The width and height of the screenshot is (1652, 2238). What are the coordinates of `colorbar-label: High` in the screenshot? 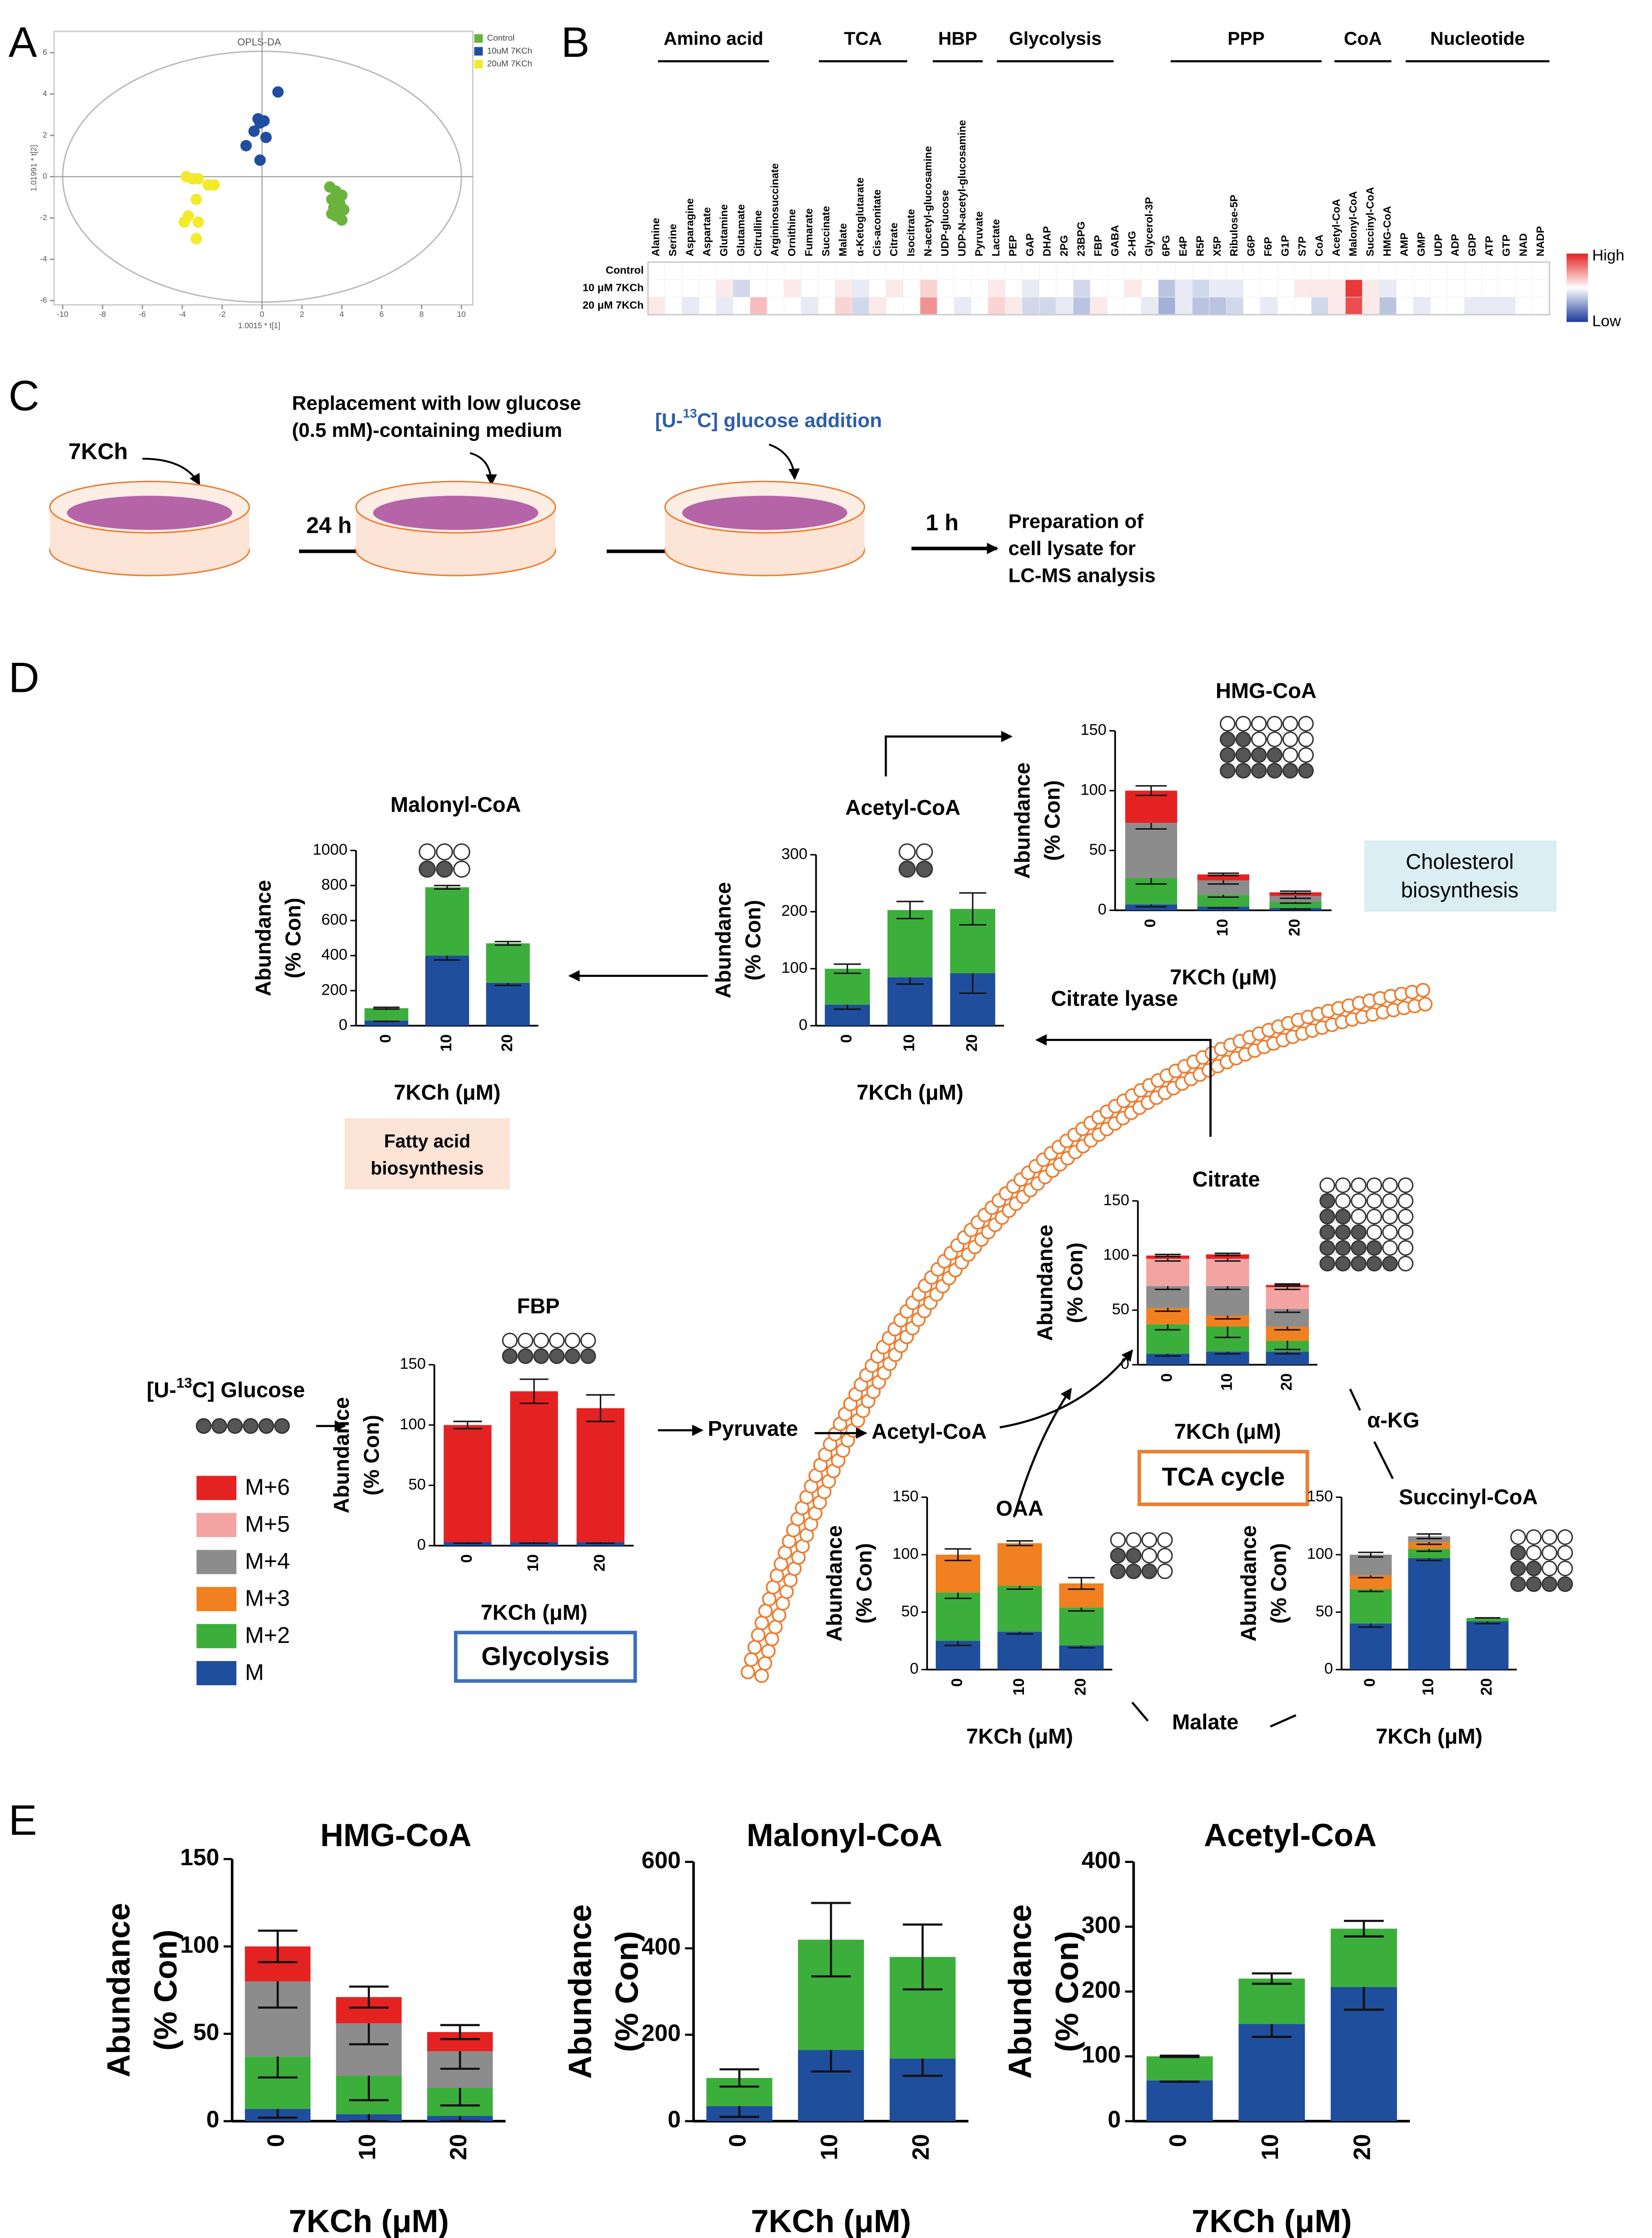 It's located at (1608, 255).